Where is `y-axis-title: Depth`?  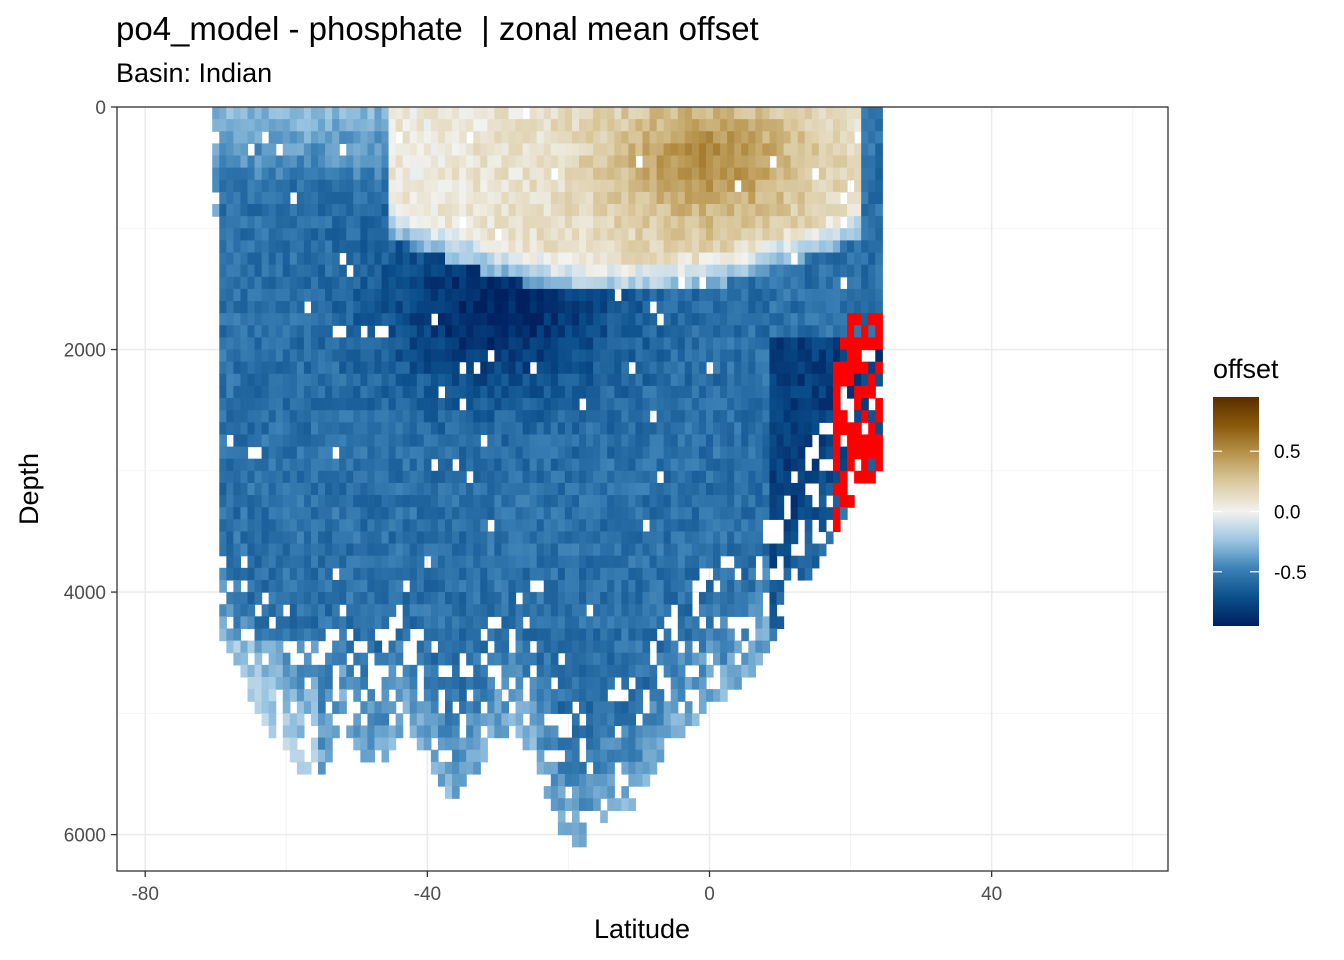 y-axis-title: Depth is located at coordinates (29, 489).